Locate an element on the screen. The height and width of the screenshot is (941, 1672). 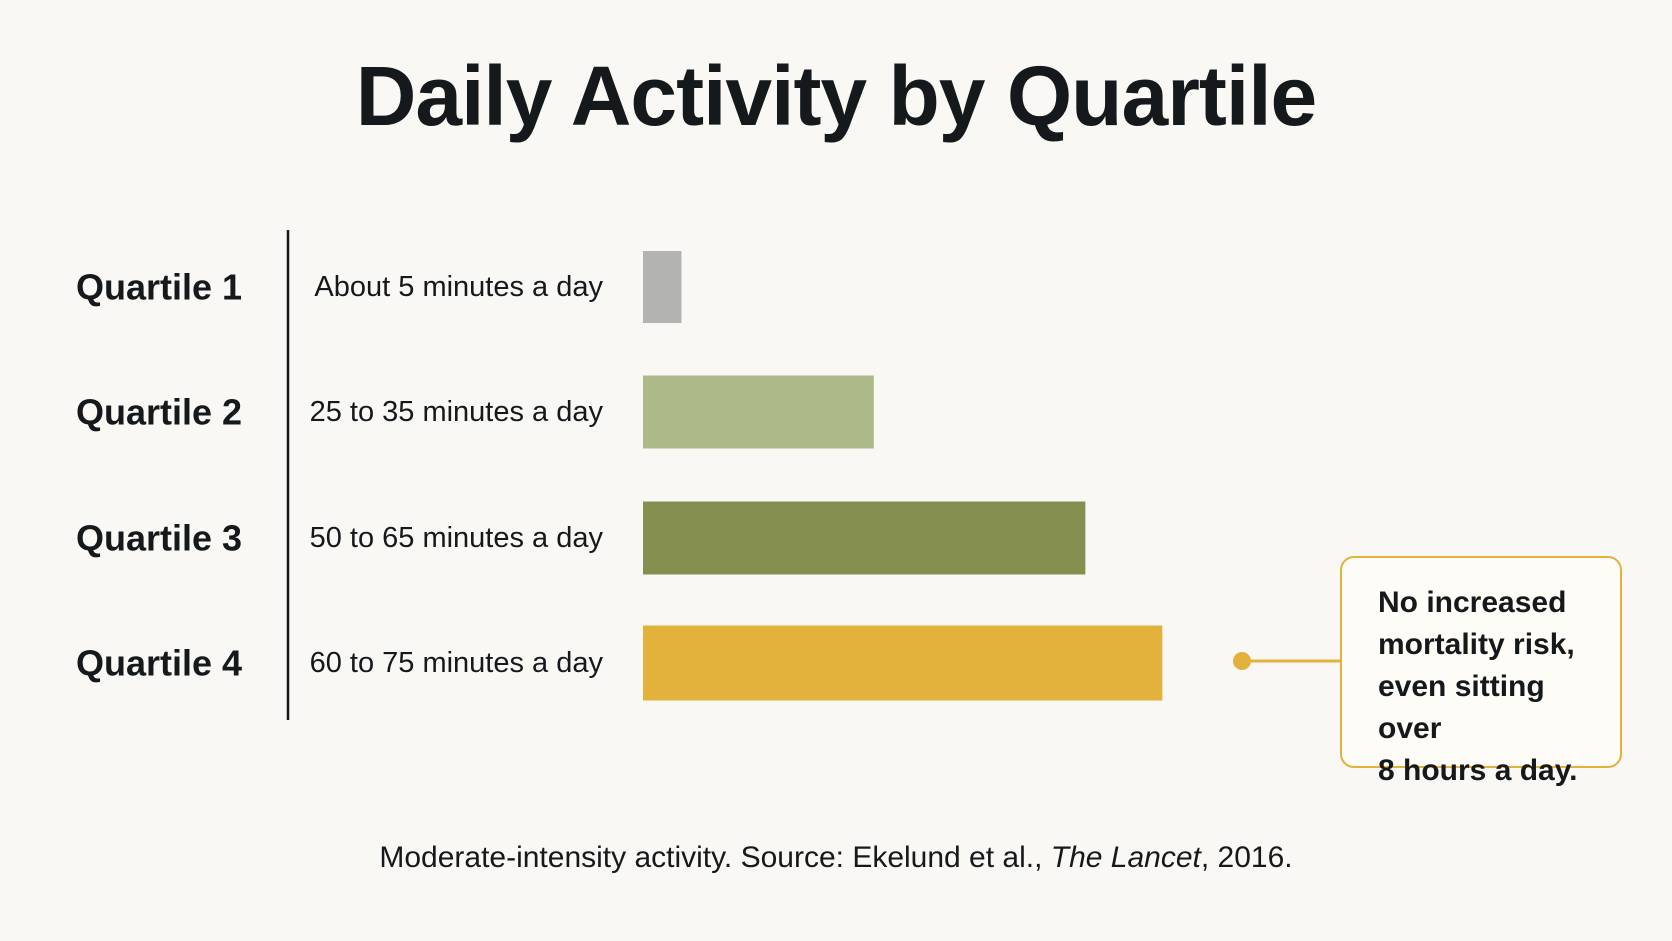
source-suffix: , 2016. is located at coordinates (1246, 857).